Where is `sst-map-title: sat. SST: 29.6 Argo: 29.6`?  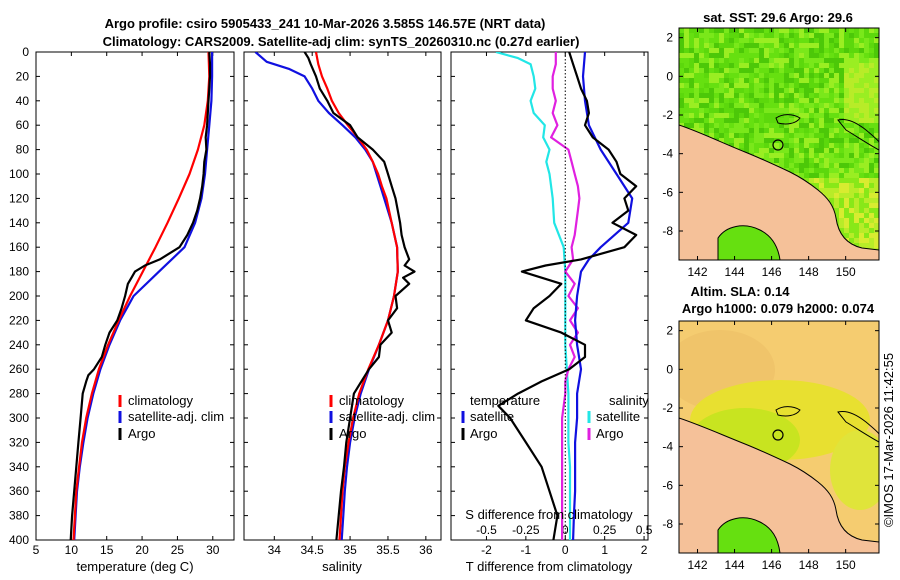 sst-map-title: sat. SST: 29.6 Argo: 29.6 is located at coordinates (778, 17).